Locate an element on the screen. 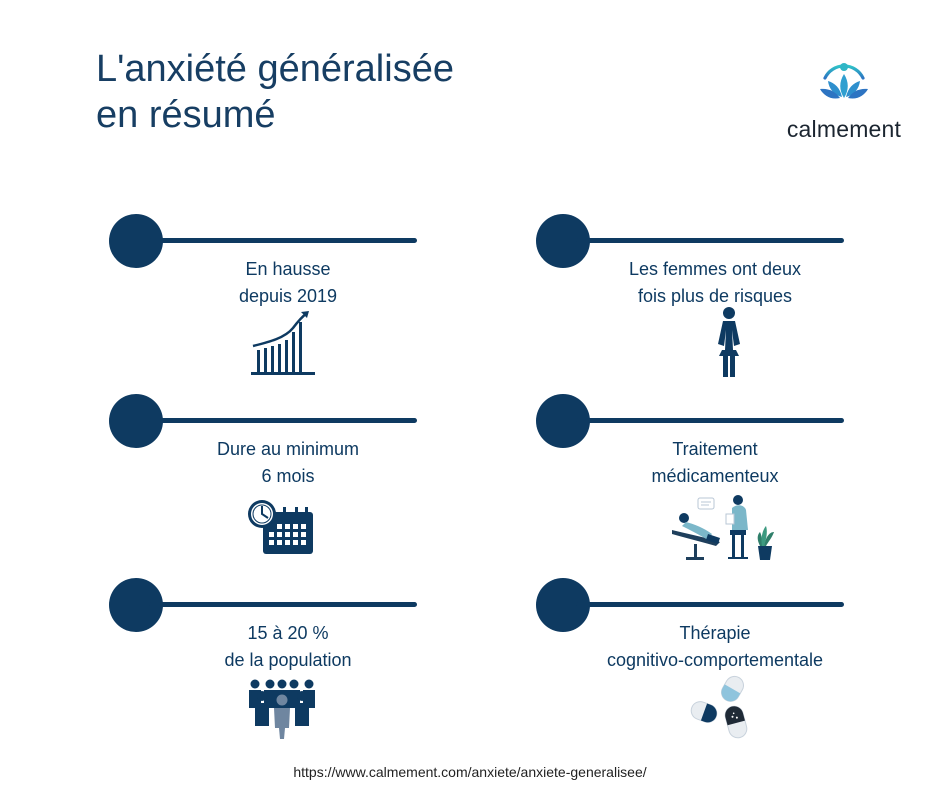  pill-capsules-icon is located at coordinates (719, 707).